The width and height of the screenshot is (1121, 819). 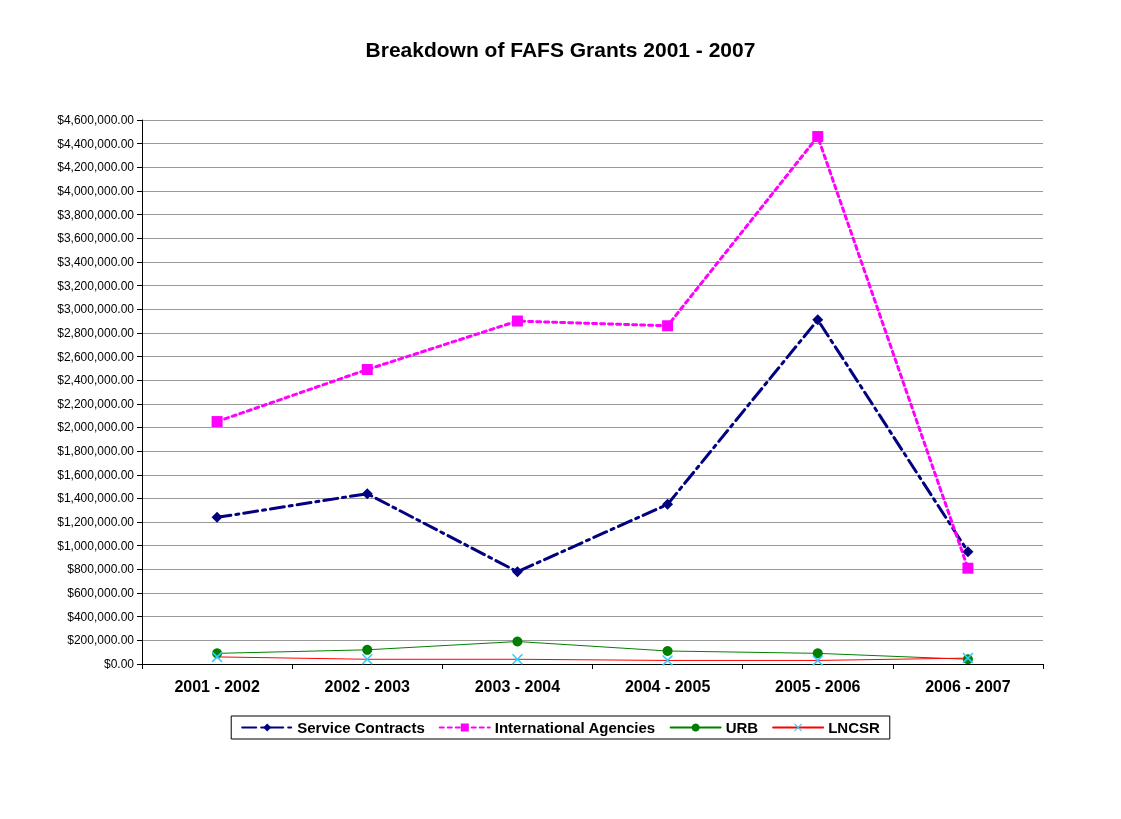 What do you see at coordinates (101, 593) in the screenshot?
I see `y-tick-label: $600,000.00` at bounding box center [101, 593].